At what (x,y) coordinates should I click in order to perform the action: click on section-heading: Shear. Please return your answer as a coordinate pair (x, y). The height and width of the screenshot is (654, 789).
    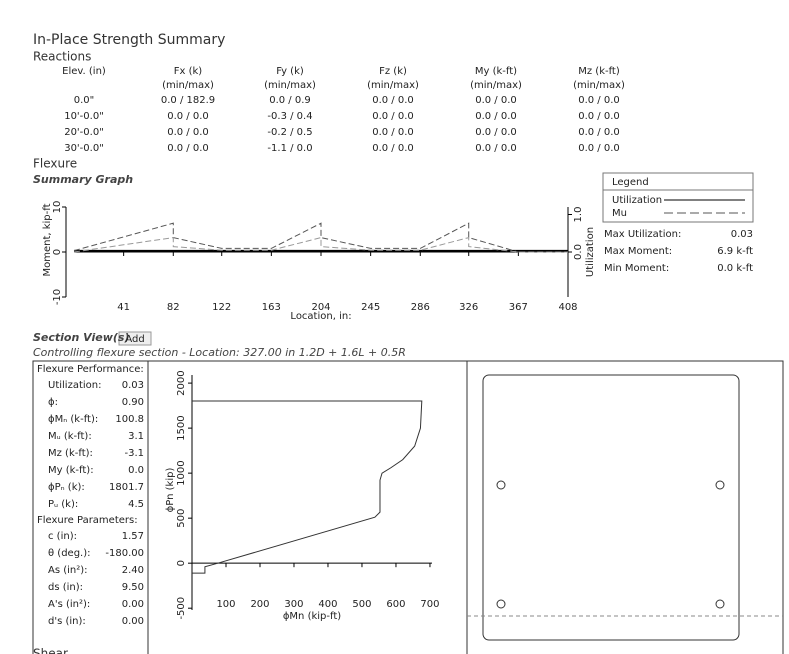
    Looking at the image, I should click on (50, 650).